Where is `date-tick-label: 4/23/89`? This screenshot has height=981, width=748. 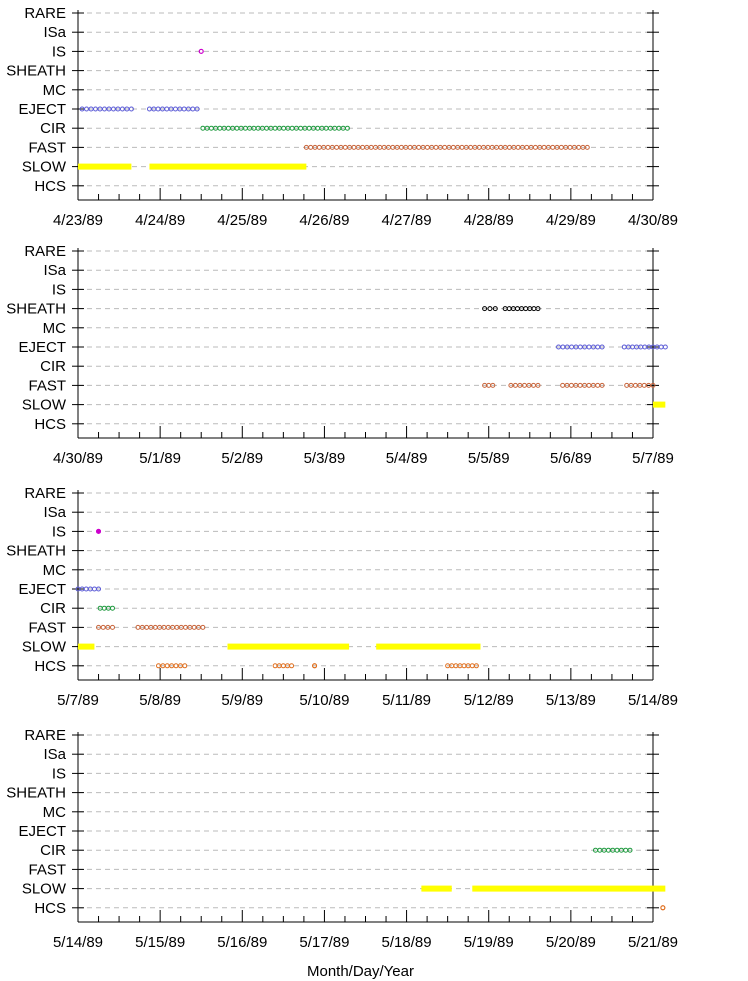
date-tick-label: 4/23/89 is located at coordinates (78, 220).